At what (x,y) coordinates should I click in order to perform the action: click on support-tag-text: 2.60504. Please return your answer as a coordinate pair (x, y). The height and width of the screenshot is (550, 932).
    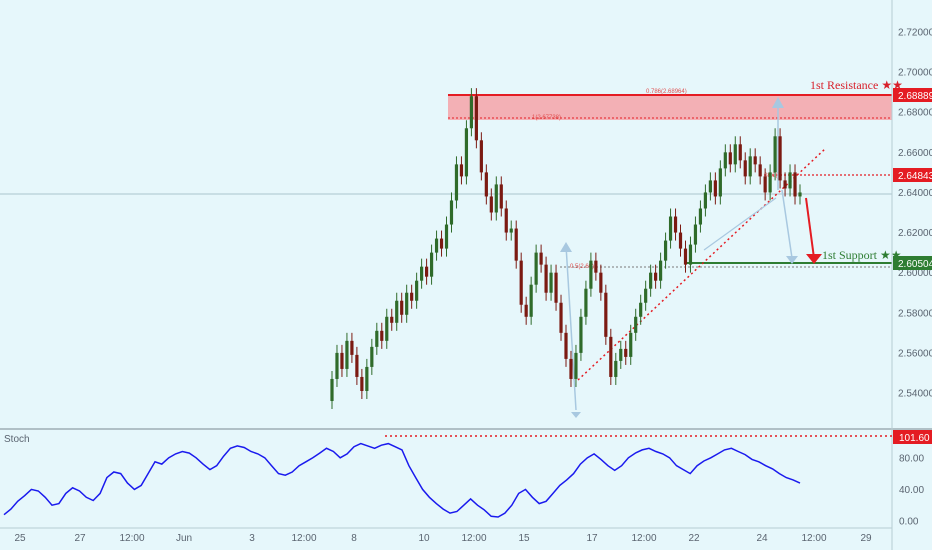
    Looking at the image, I should click on (915, 264).